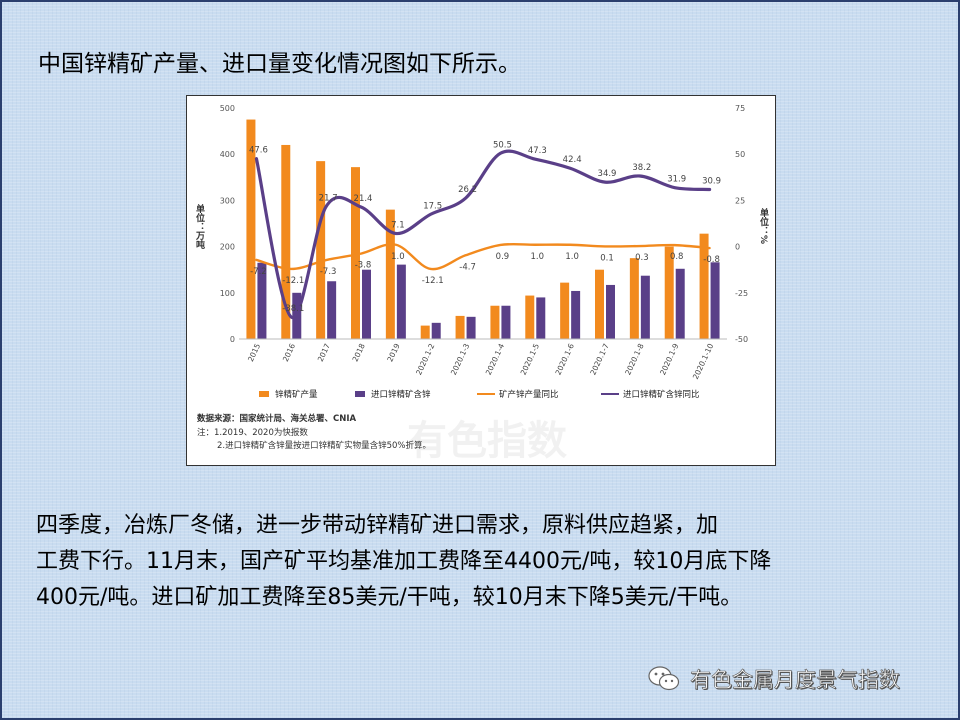 This screenshot has width=960, height=720. I want to click on paragraph-line-1: 四季度，冶炼厂冬储，进一步带动锌精矿进口需求，原料供应趋紧，加, so click(377, 525).